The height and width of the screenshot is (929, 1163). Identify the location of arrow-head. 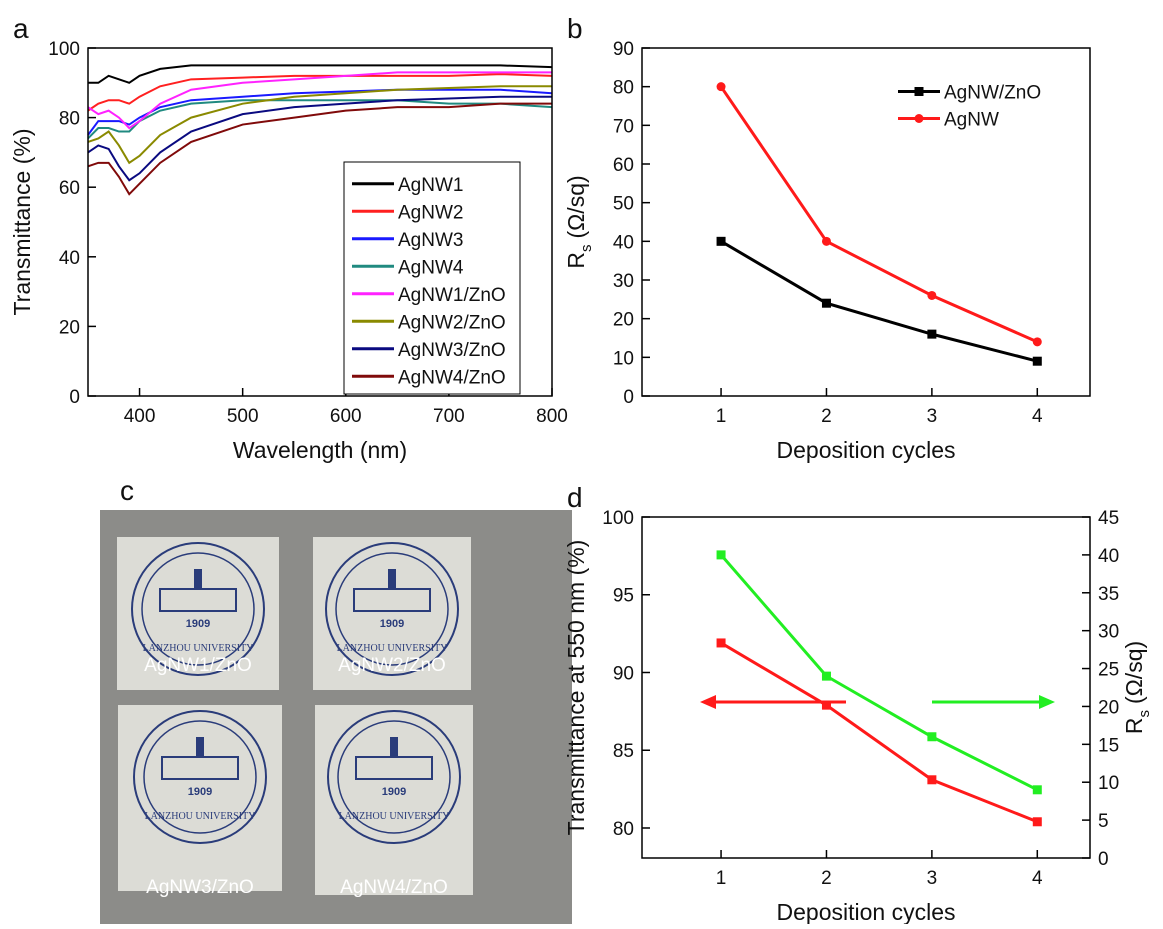
(1047, 702).